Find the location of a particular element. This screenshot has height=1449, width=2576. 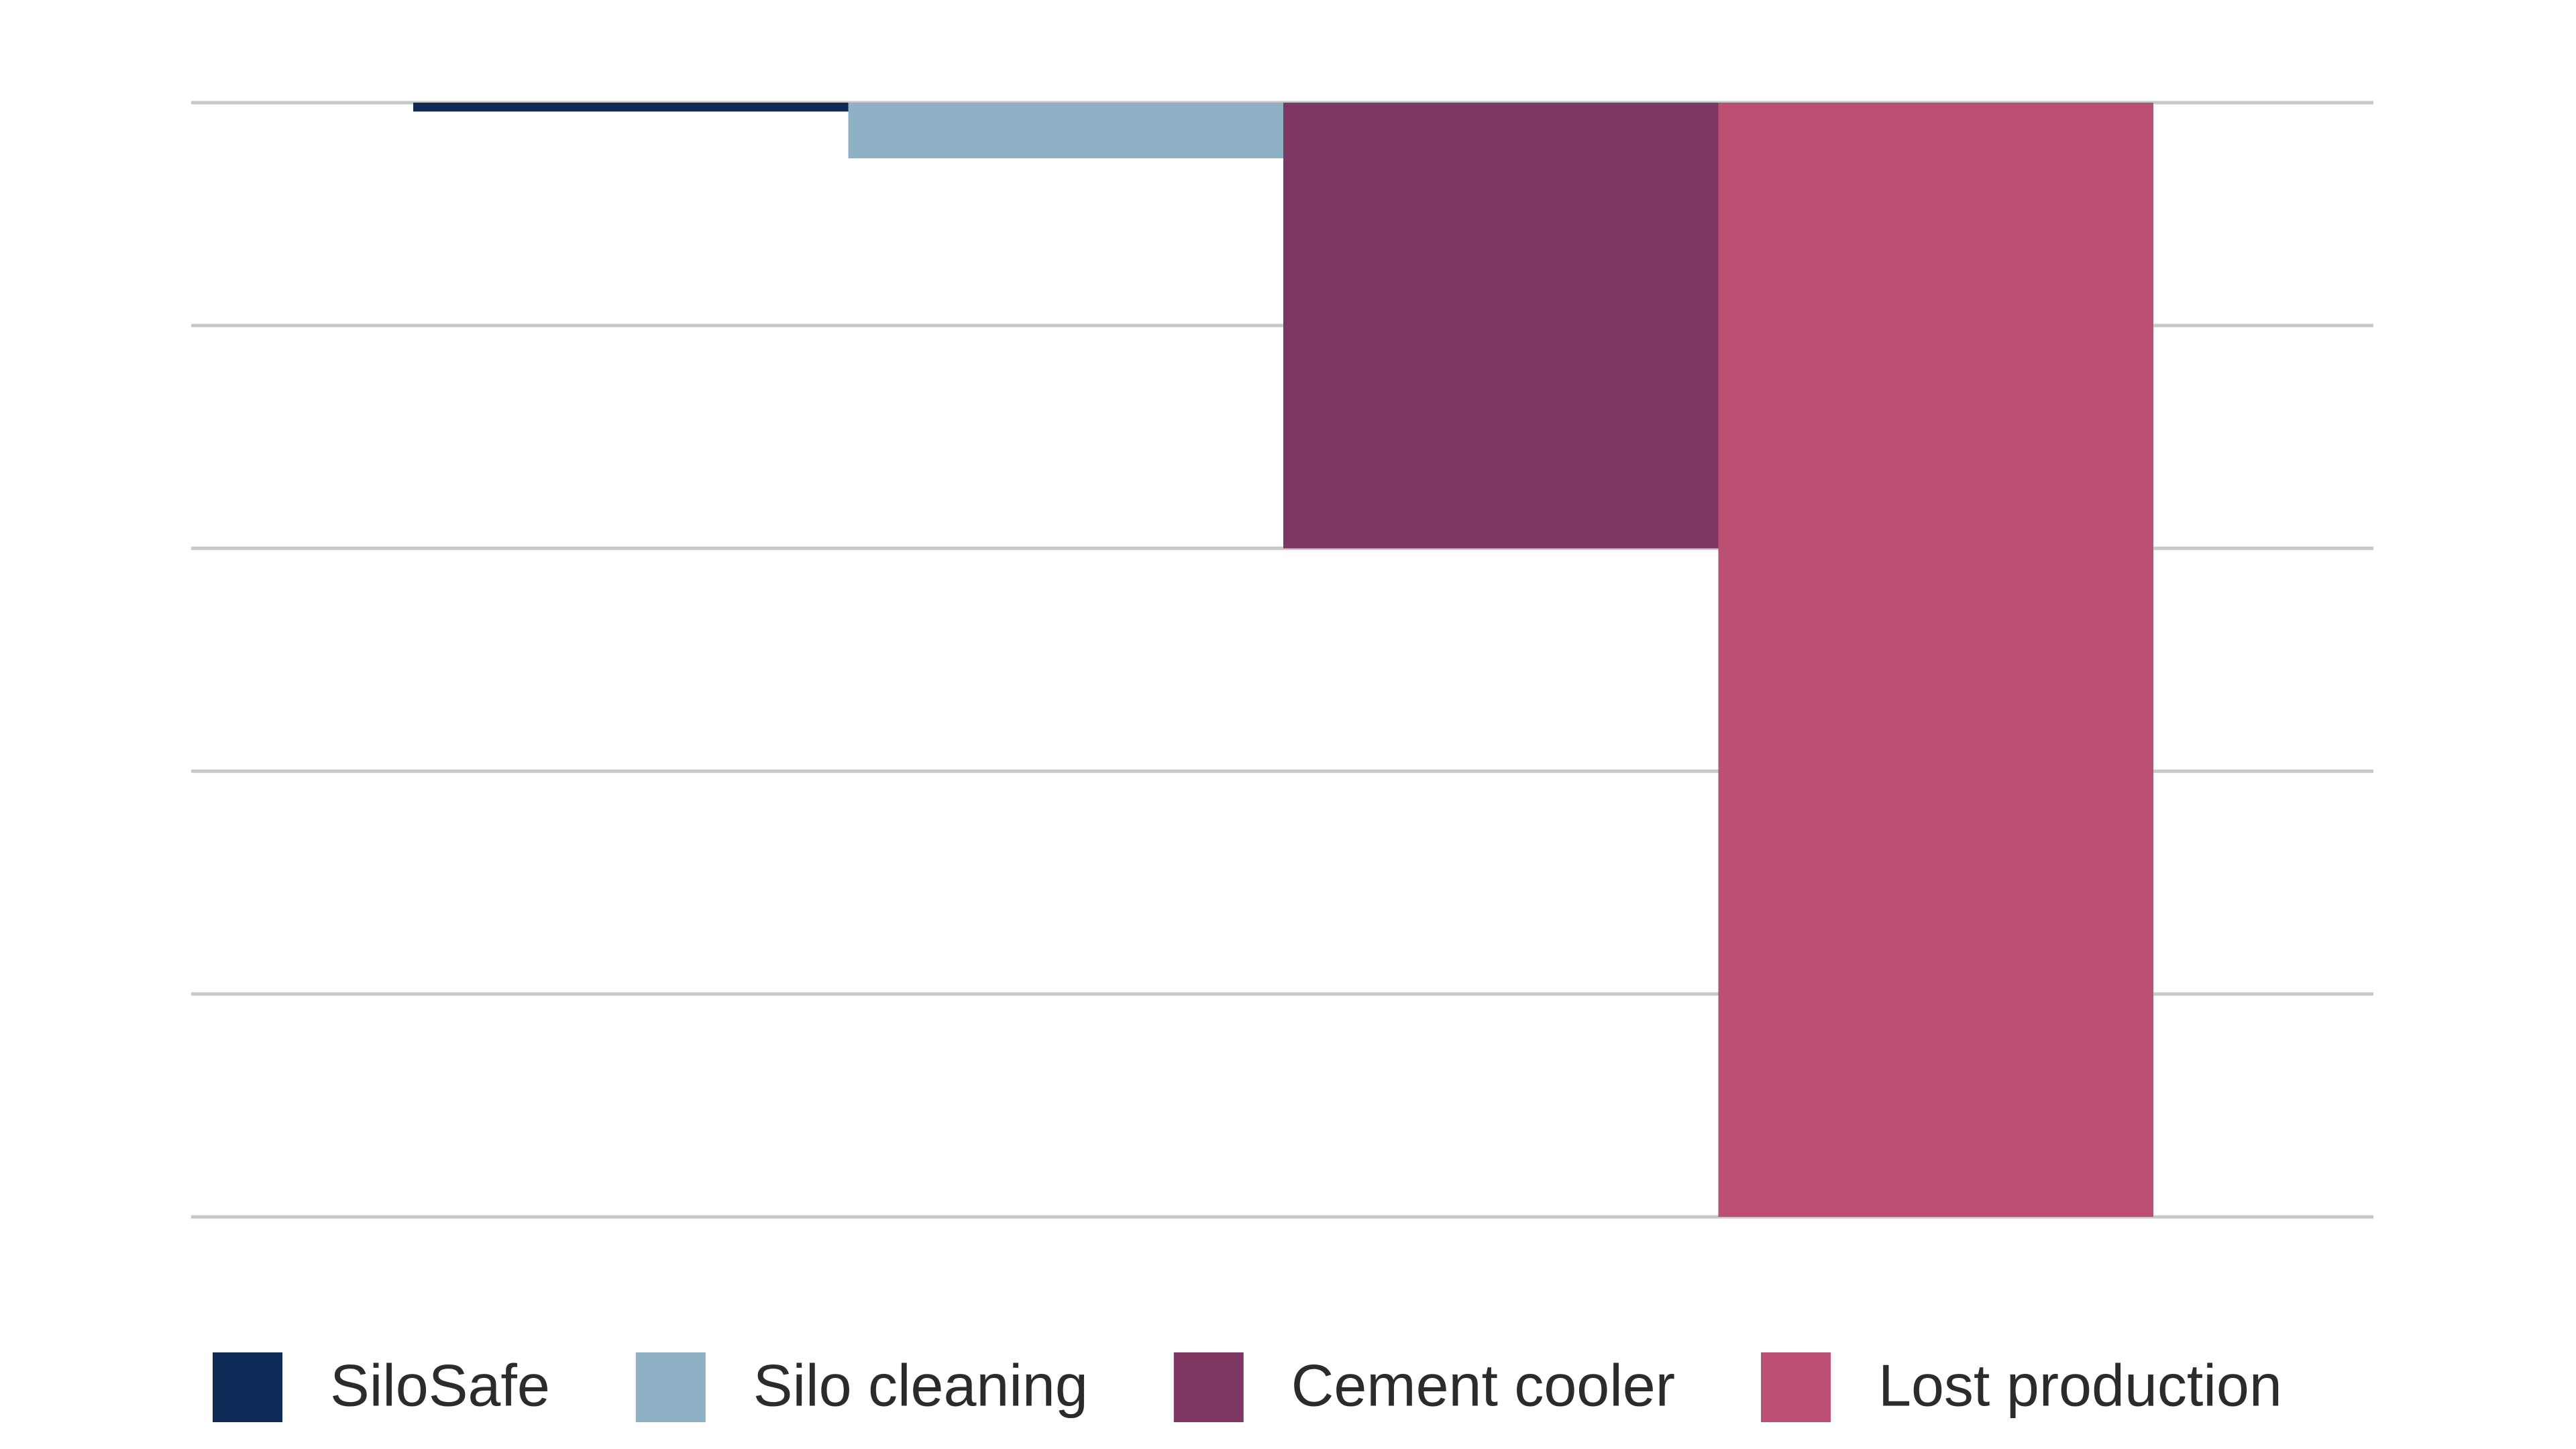

legend-label: Silo cleaning is located at coordinates (920, 1385).